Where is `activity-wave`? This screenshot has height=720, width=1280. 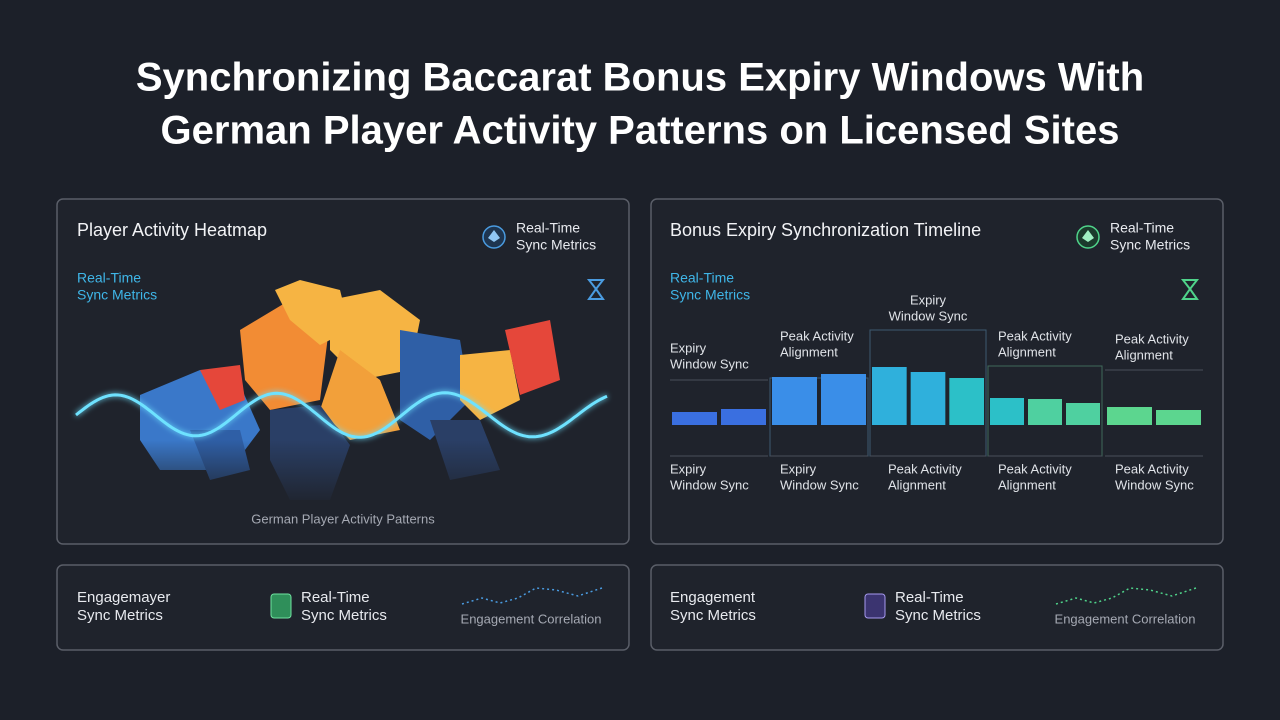 activity-wave is located at coordinates (341, 415).